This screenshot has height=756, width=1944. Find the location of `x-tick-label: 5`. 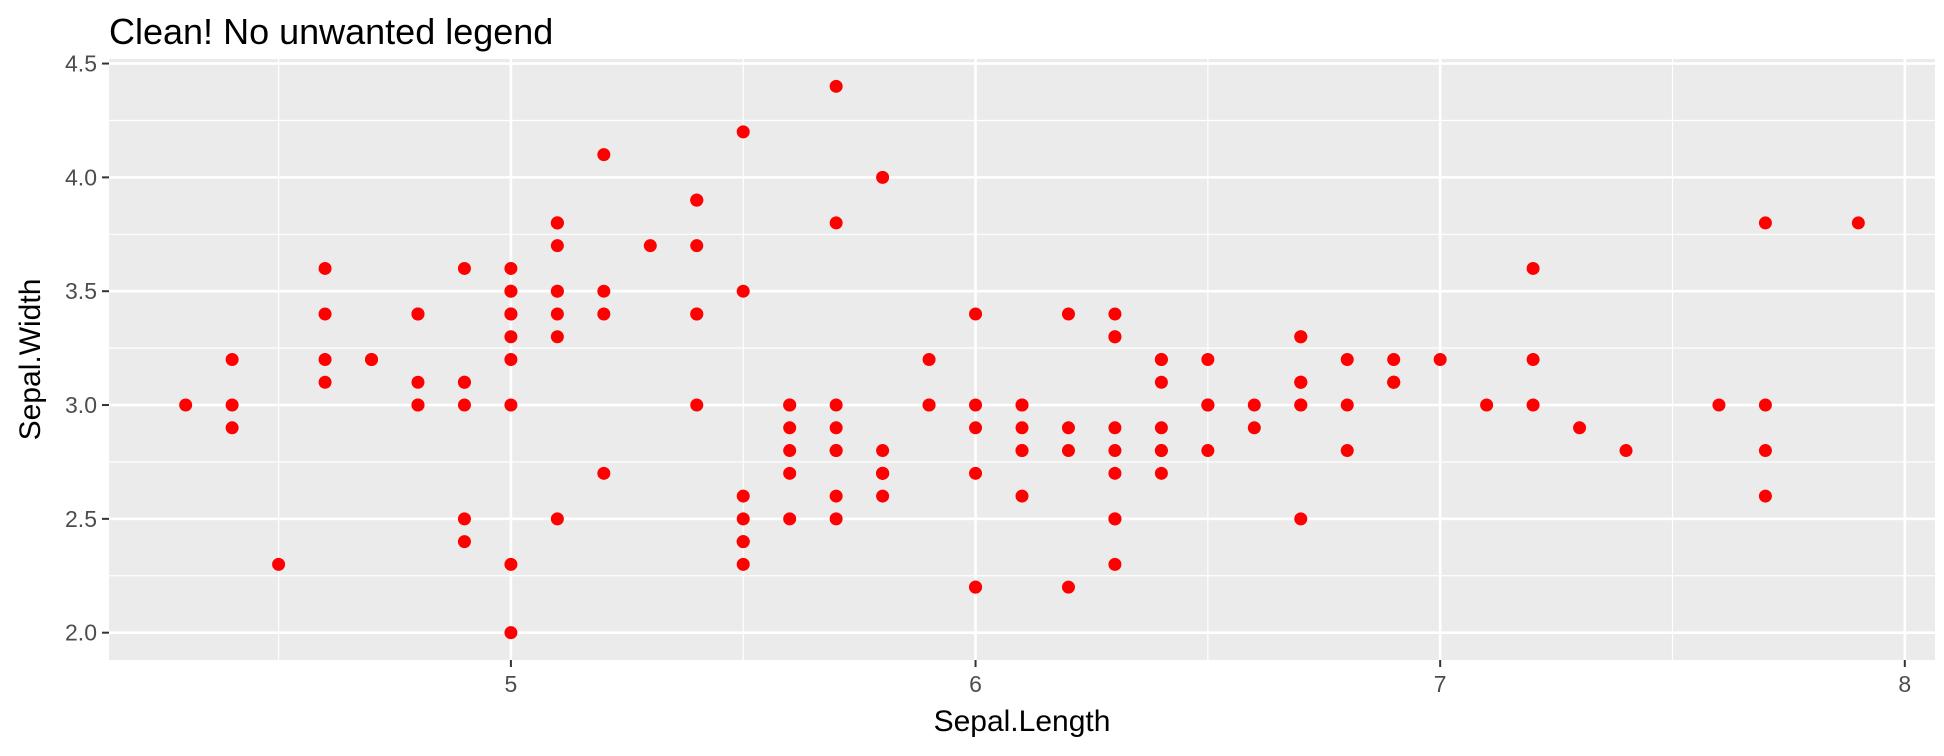

x-tick-label: 5 is located at coordinates (511, 684).